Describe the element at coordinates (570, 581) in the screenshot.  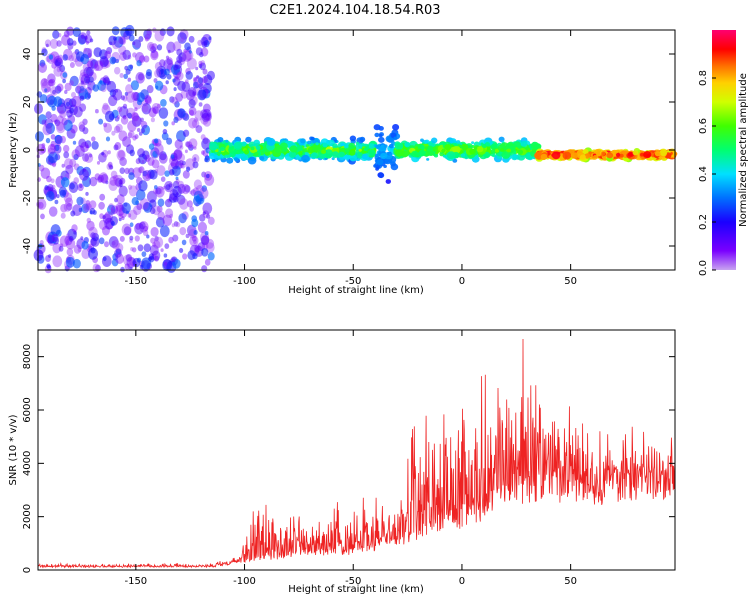
I see `x-tick-label: 50` at that location.